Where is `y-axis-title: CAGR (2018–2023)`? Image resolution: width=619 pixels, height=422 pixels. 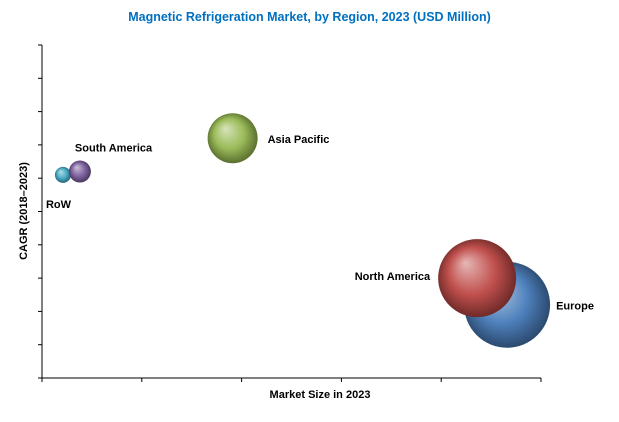 y-axis-title: CAGR (2018–2023) is located at coordinates (24, 211).